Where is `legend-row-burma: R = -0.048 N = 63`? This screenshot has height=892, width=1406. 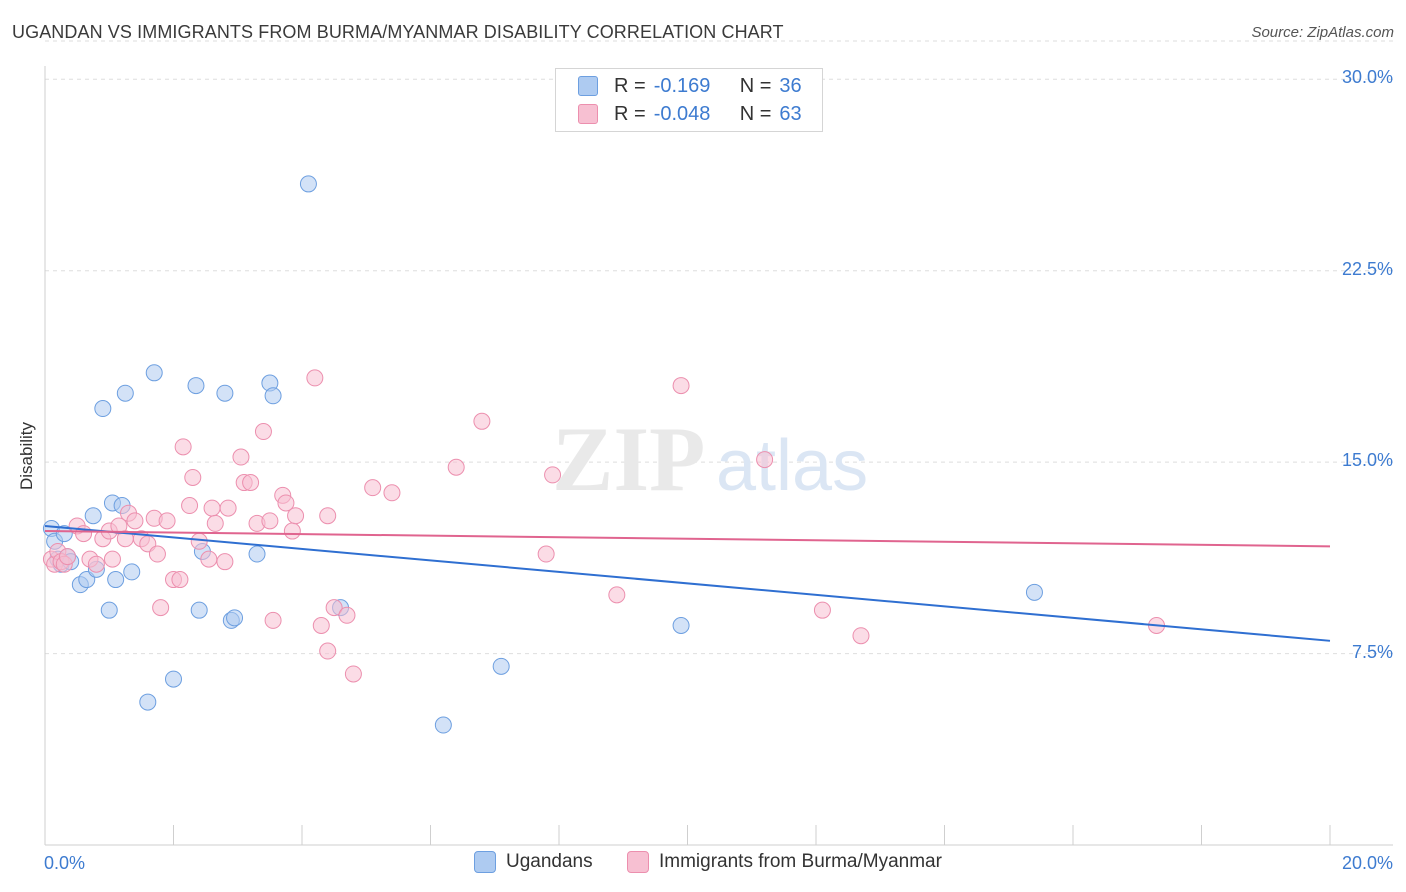 legend-row-burma: R = -0.048 N = 63 is located at coordinates (690, 114).